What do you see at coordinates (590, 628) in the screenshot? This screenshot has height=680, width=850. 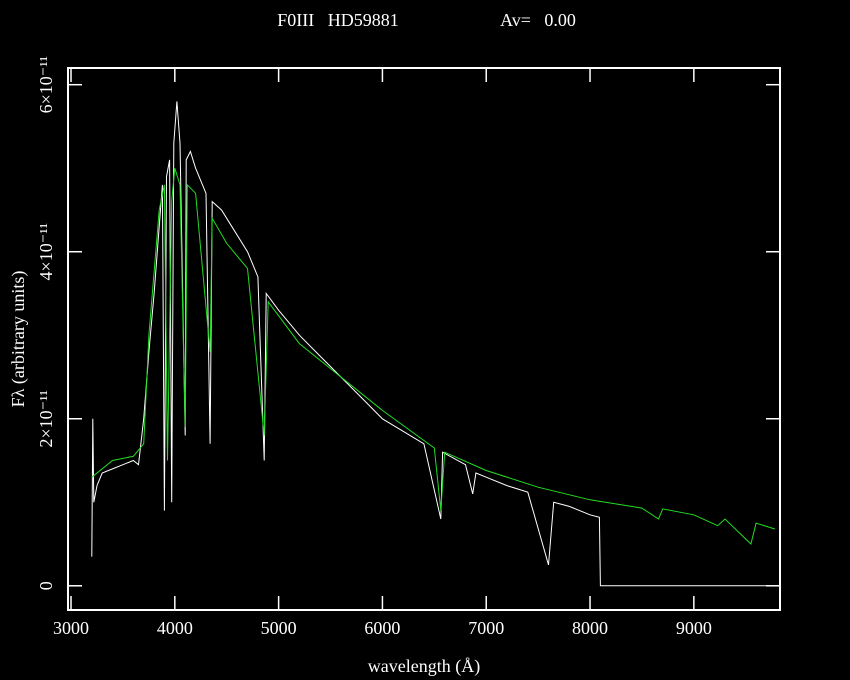 I see `x-tick-label: 8000` at bounding box center [590, 628].